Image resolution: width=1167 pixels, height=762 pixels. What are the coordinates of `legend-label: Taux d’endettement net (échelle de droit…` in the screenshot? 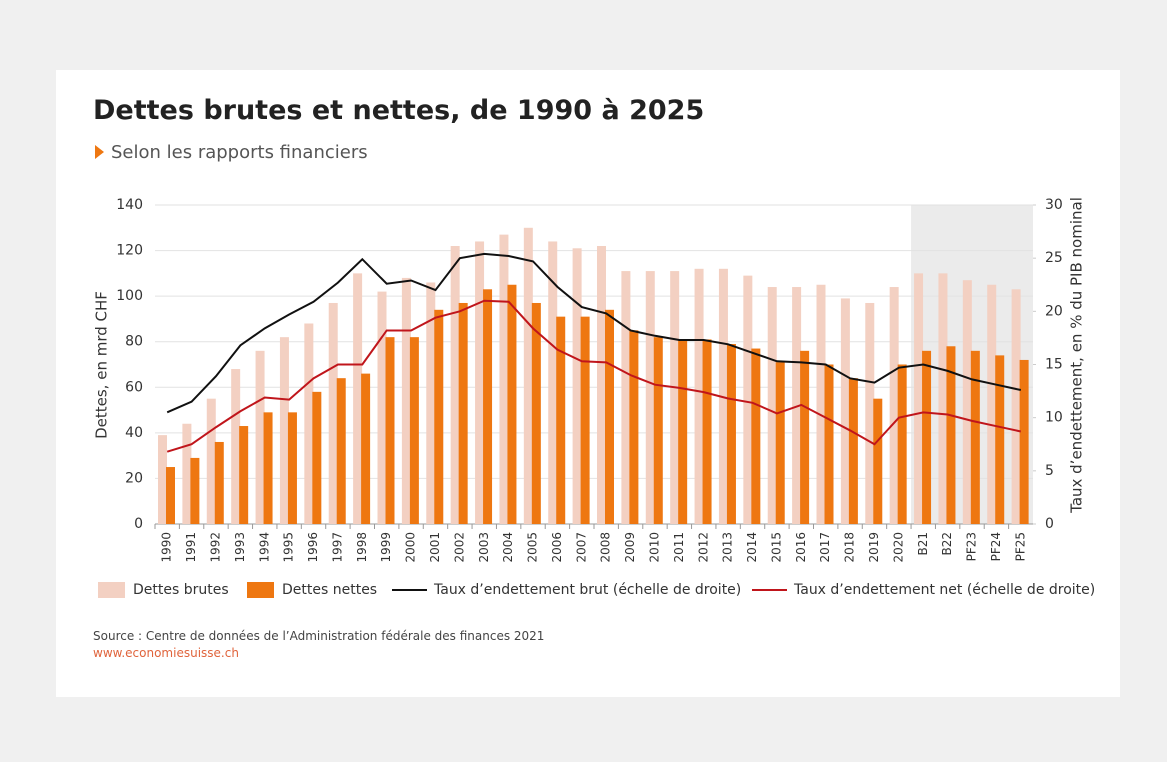 It's located at (944, 590).